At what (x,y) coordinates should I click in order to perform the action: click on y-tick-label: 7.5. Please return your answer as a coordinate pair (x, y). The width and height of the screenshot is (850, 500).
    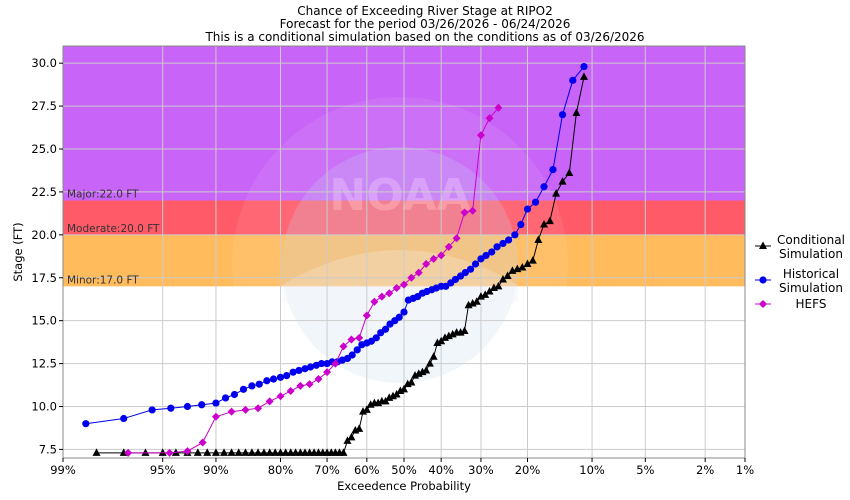
    Looking at the image, I should click on (48, 449).